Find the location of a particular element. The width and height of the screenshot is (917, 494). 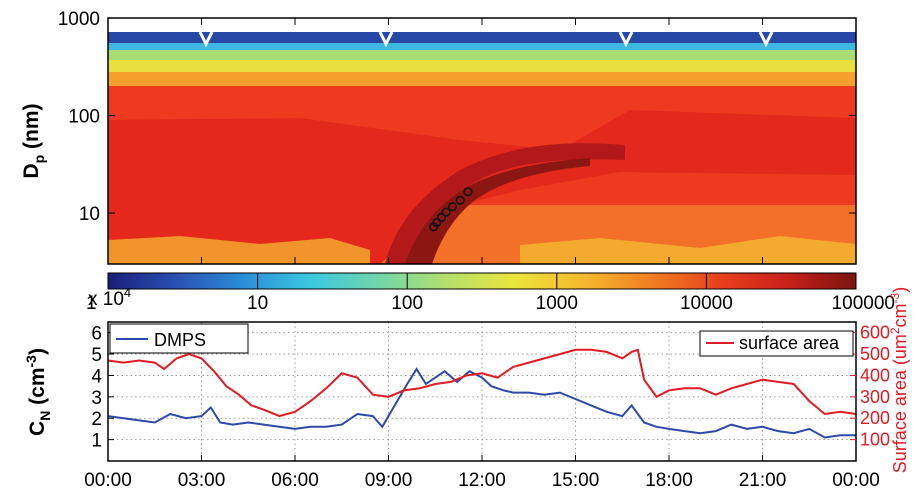

colorbar: 1 10 100 1000 10000 100000 is located at coordinates (490, 293).